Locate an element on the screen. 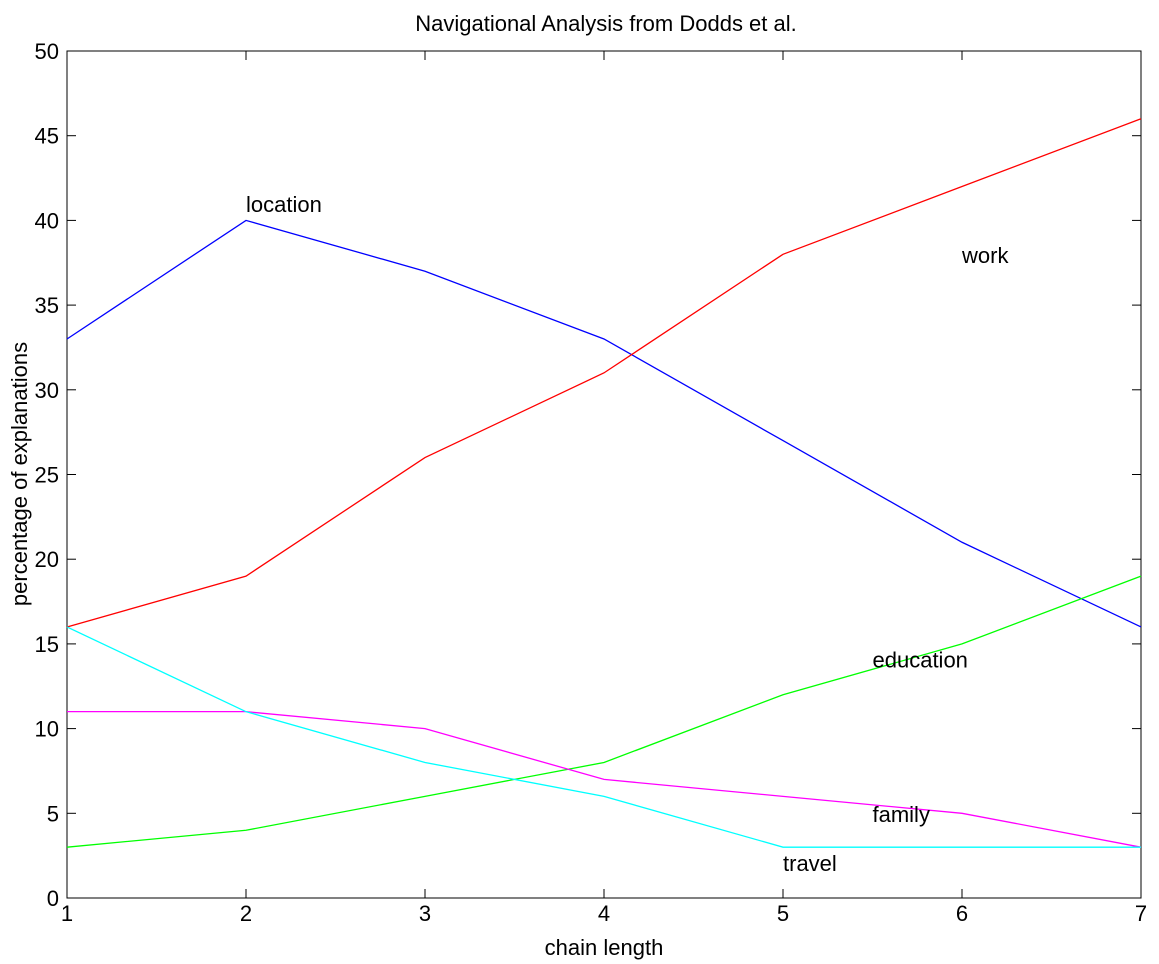 The width and height of the screenshot is (1159, 964). annotation-education: education is located at coordinates (920, 660).